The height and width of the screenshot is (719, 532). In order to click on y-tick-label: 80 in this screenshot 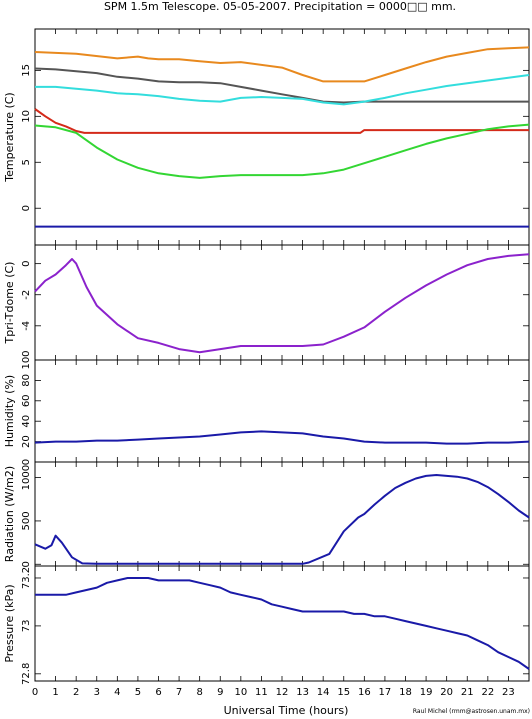, I will do `click(26, 380)`.